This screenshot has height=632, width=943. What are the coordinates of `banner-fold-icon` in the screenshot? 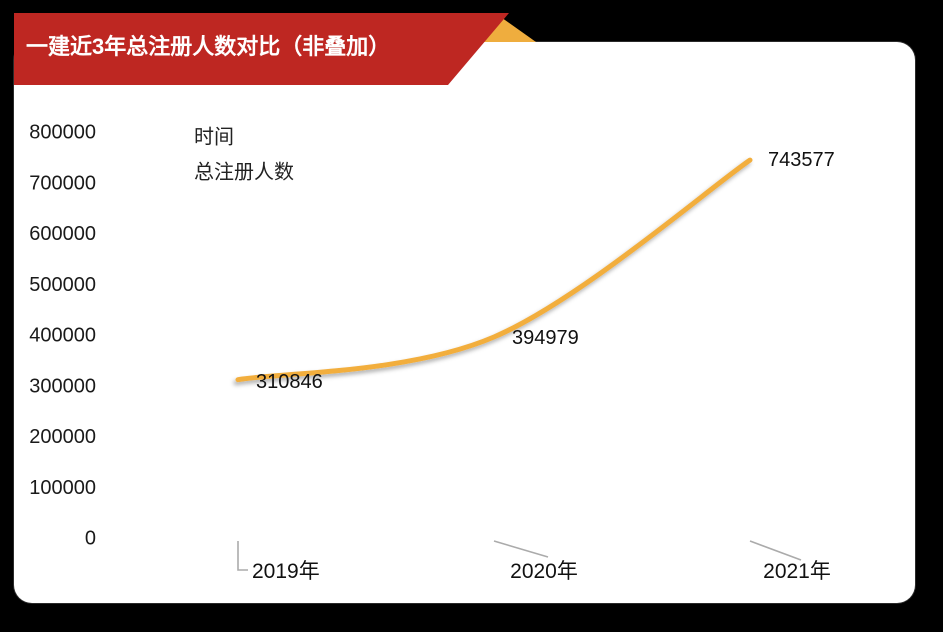 It's located at (501, 28).